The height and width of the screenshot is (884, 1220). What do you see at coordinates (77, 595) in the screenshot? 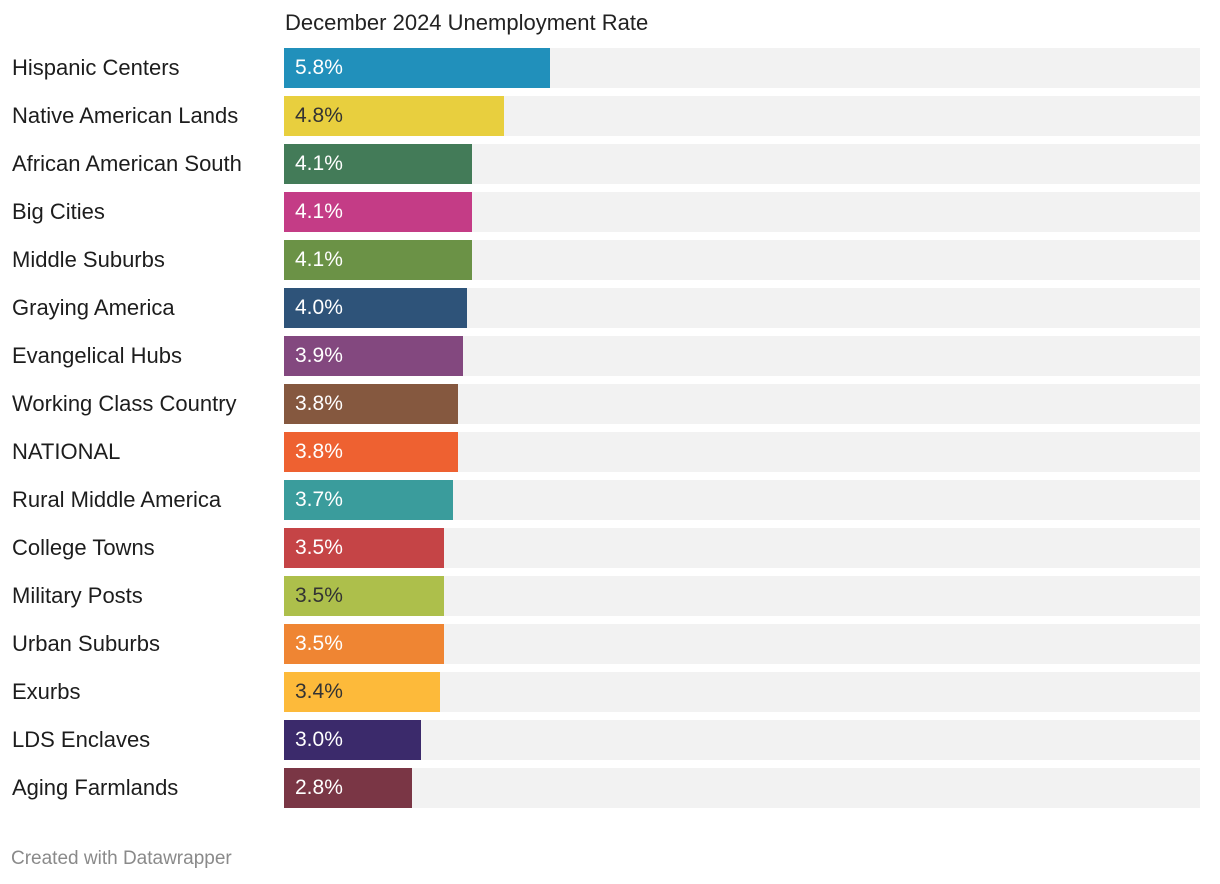
I see `category-label: Military Posts` at bounding box center [77, 595].